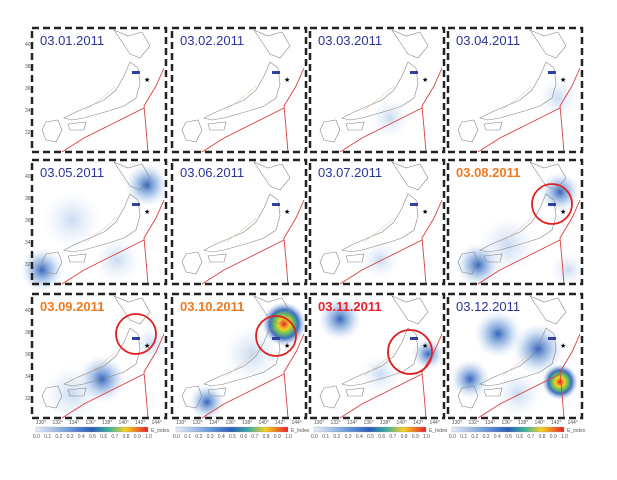  What do you see at coordinates (418, 423) in the screenshot?
I see `lon-label: 142°` at bounding box center [418, 423].